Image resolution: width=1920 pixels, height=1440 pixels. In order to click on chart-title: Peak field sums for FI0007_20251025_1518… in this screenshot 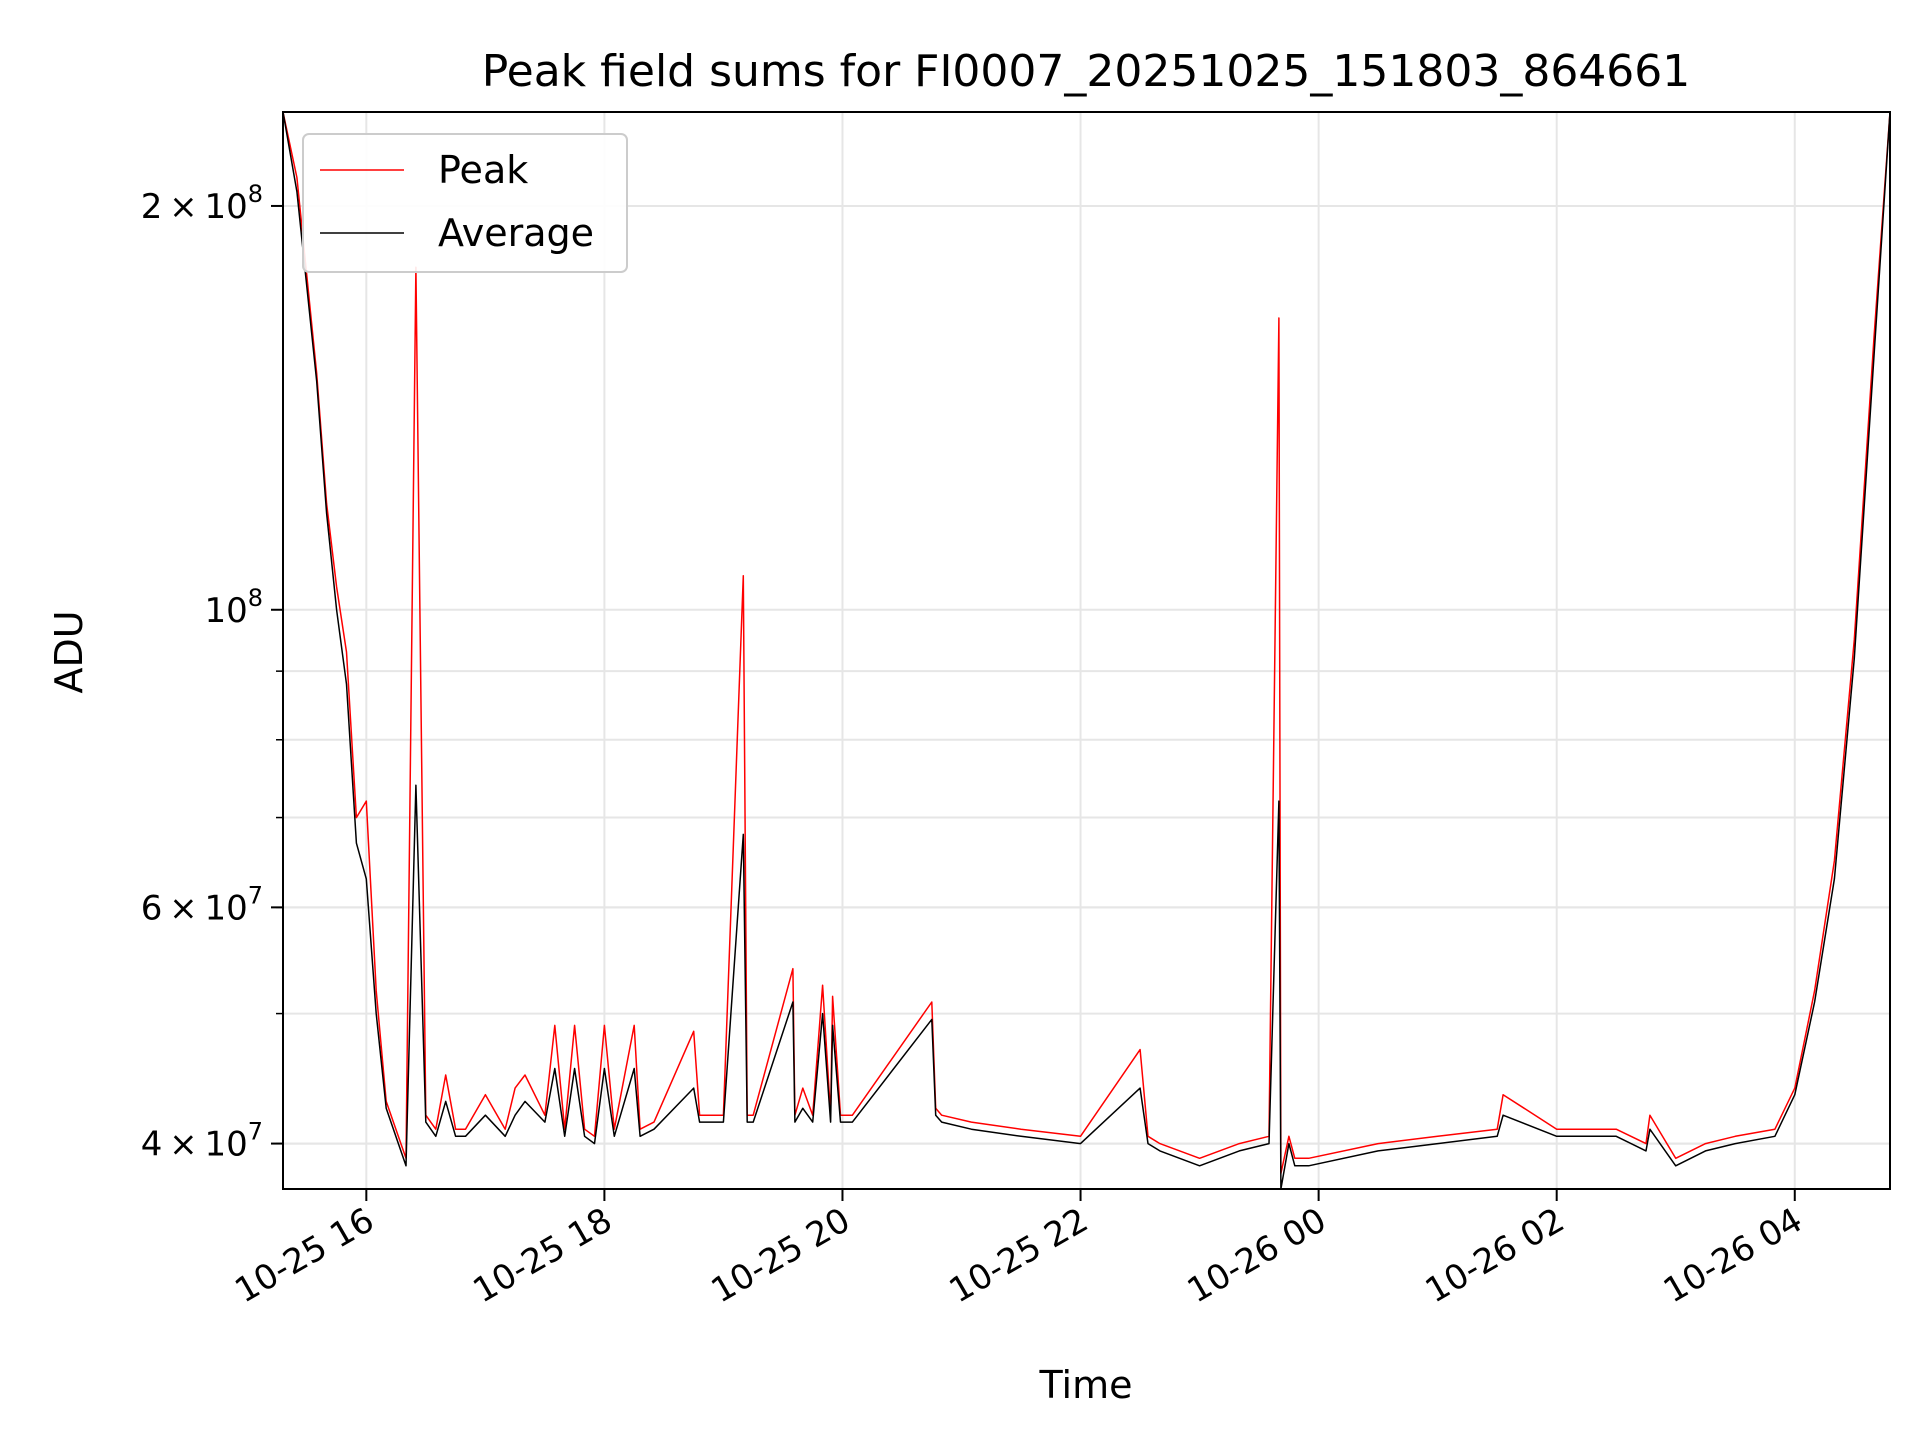, I will do `click(1086, 71)`.